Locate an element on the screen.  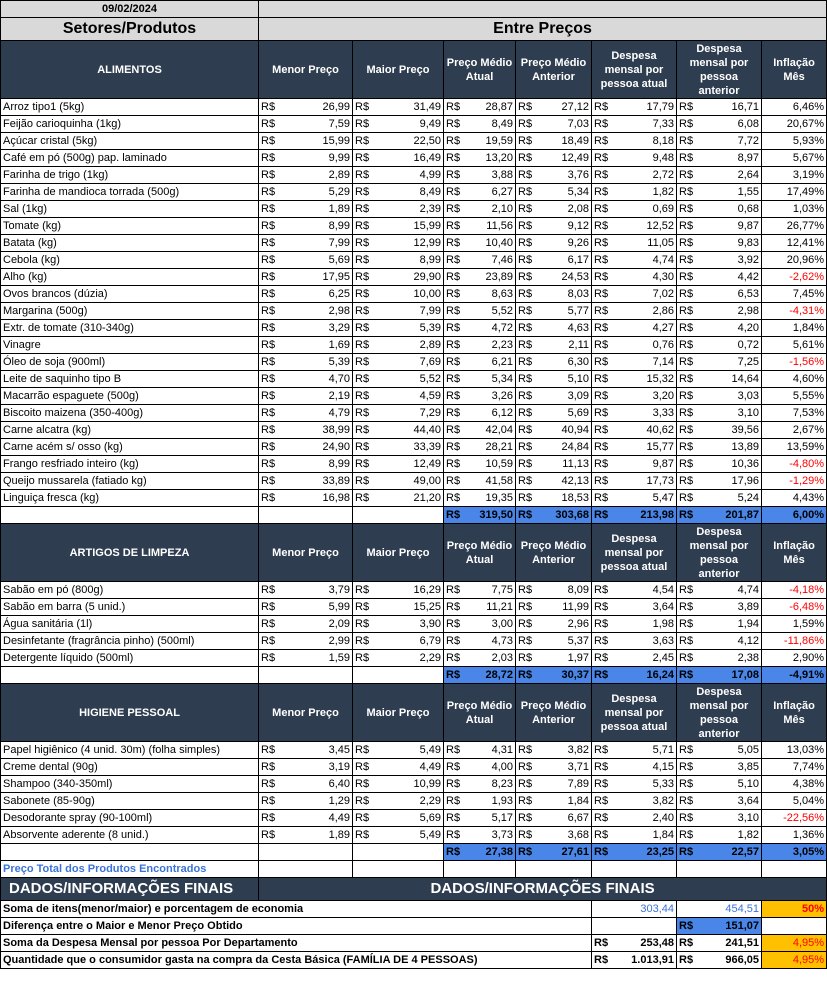
product-name: Queijo mussarela (fatiado kg) is located at coordinates (129, 481).